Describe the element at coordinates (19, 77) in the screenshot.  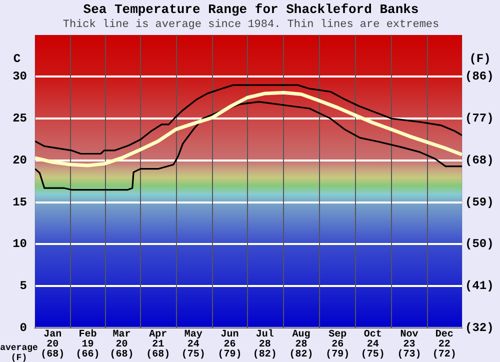
I see `y-tick-label: 30` at that location.